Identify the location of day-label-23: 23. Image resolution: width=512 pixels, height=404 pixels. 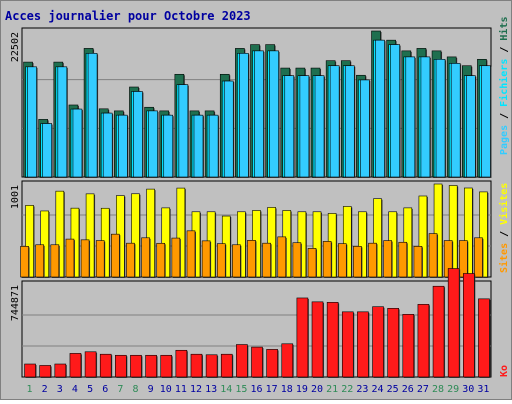
(362, 389).